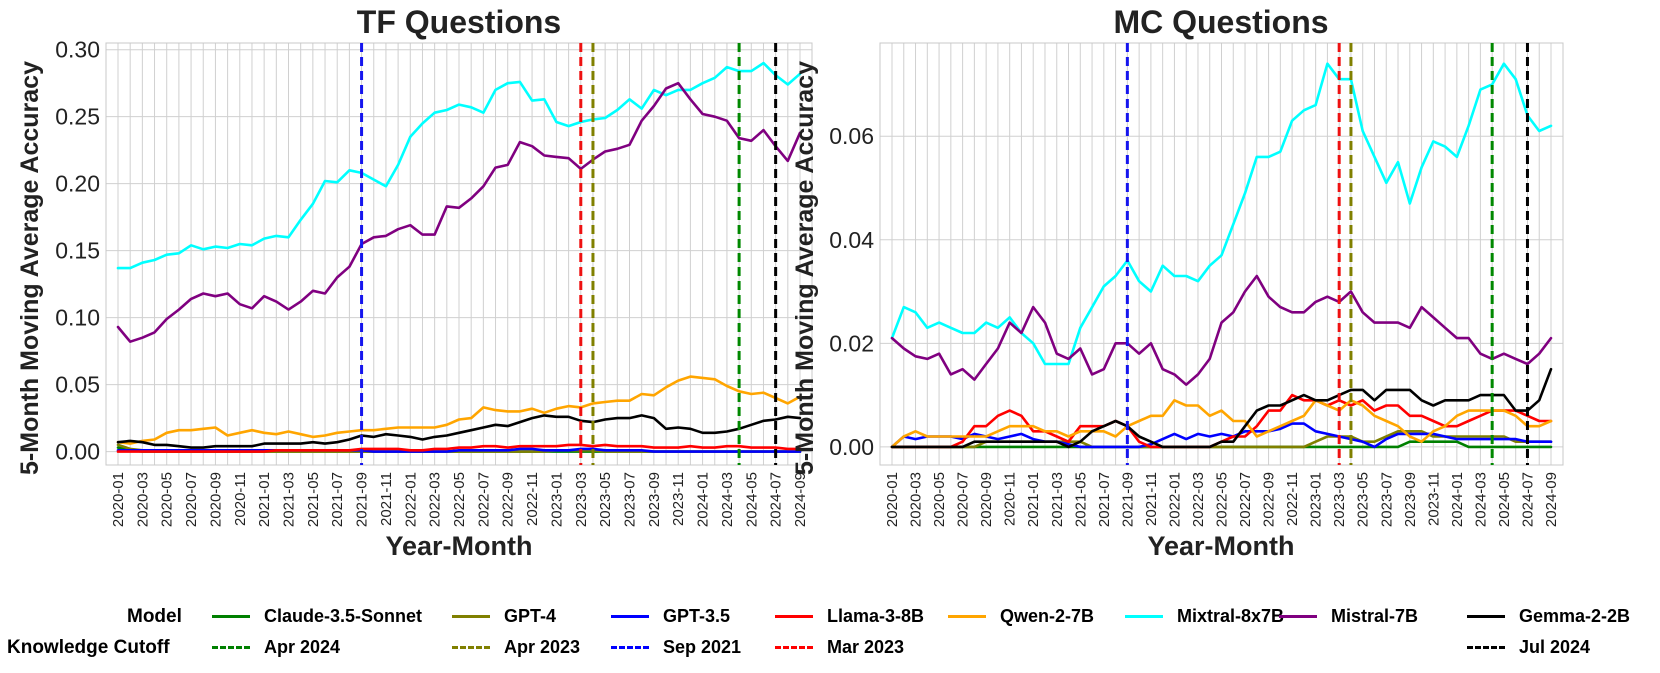 This screenshot has width=1660, height=673. What do you see at coordinates (654, 499) in the screenshot?
I see `x-tick-label: 2023-09` at bounding box center [654, 499].